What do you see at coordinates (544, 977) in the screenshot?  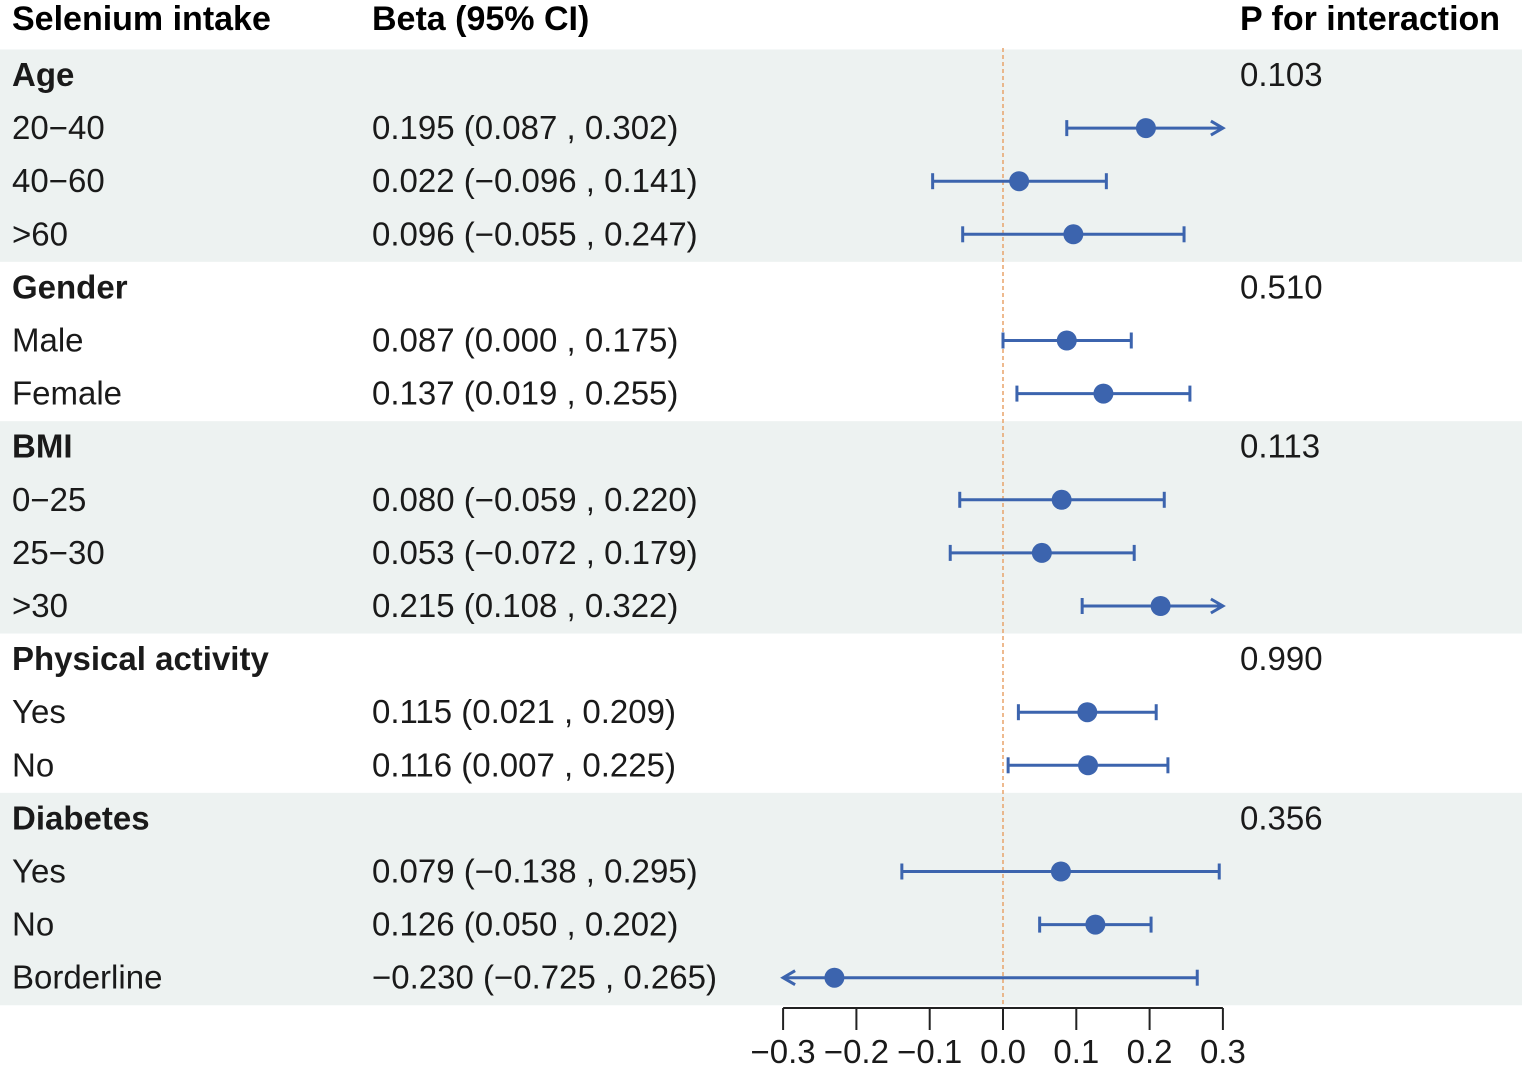 I see `beta-ci-text: −0.230 (−0.725 , 0.265)` at bounding box center [544, 977].